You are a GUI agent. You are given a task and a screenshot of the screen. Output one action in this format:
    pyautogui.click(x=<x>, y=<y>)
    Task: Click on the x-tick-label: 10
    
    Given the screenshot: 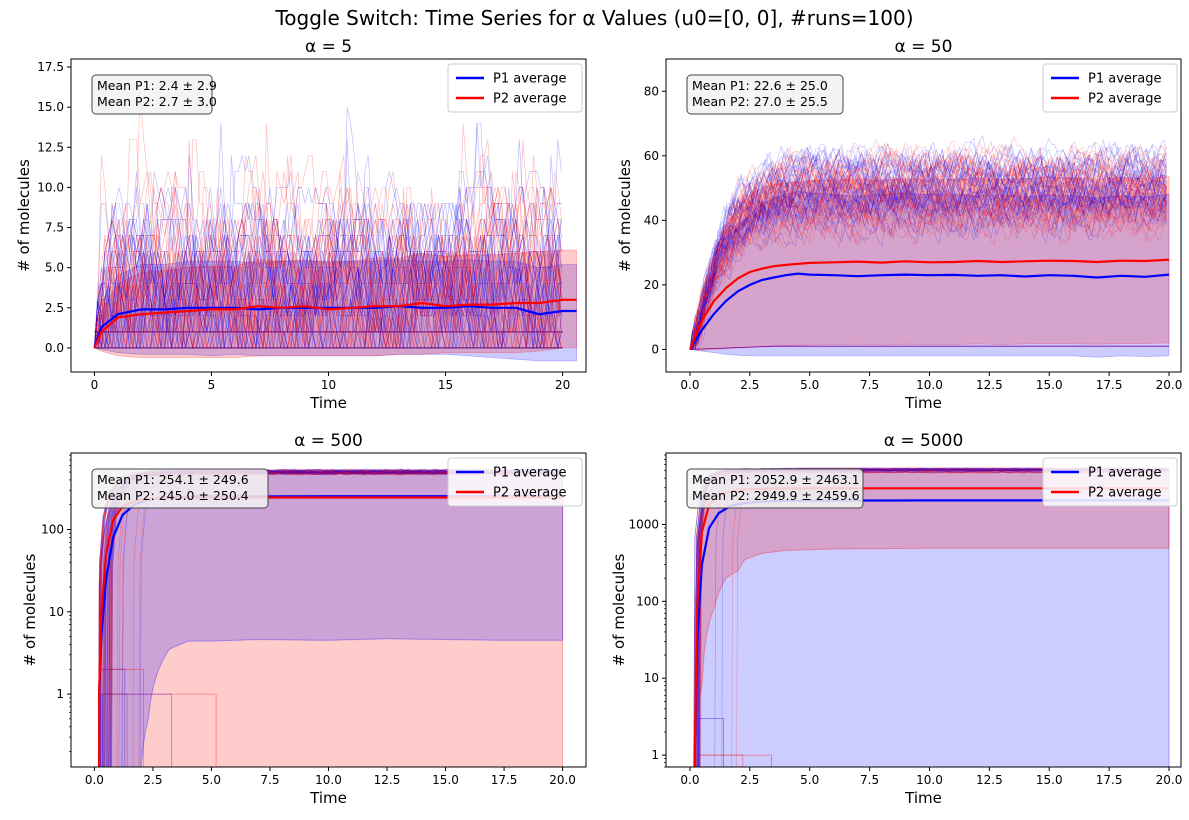 What is the action you would take?
    pyautogui.click(x=328, y=385)
    